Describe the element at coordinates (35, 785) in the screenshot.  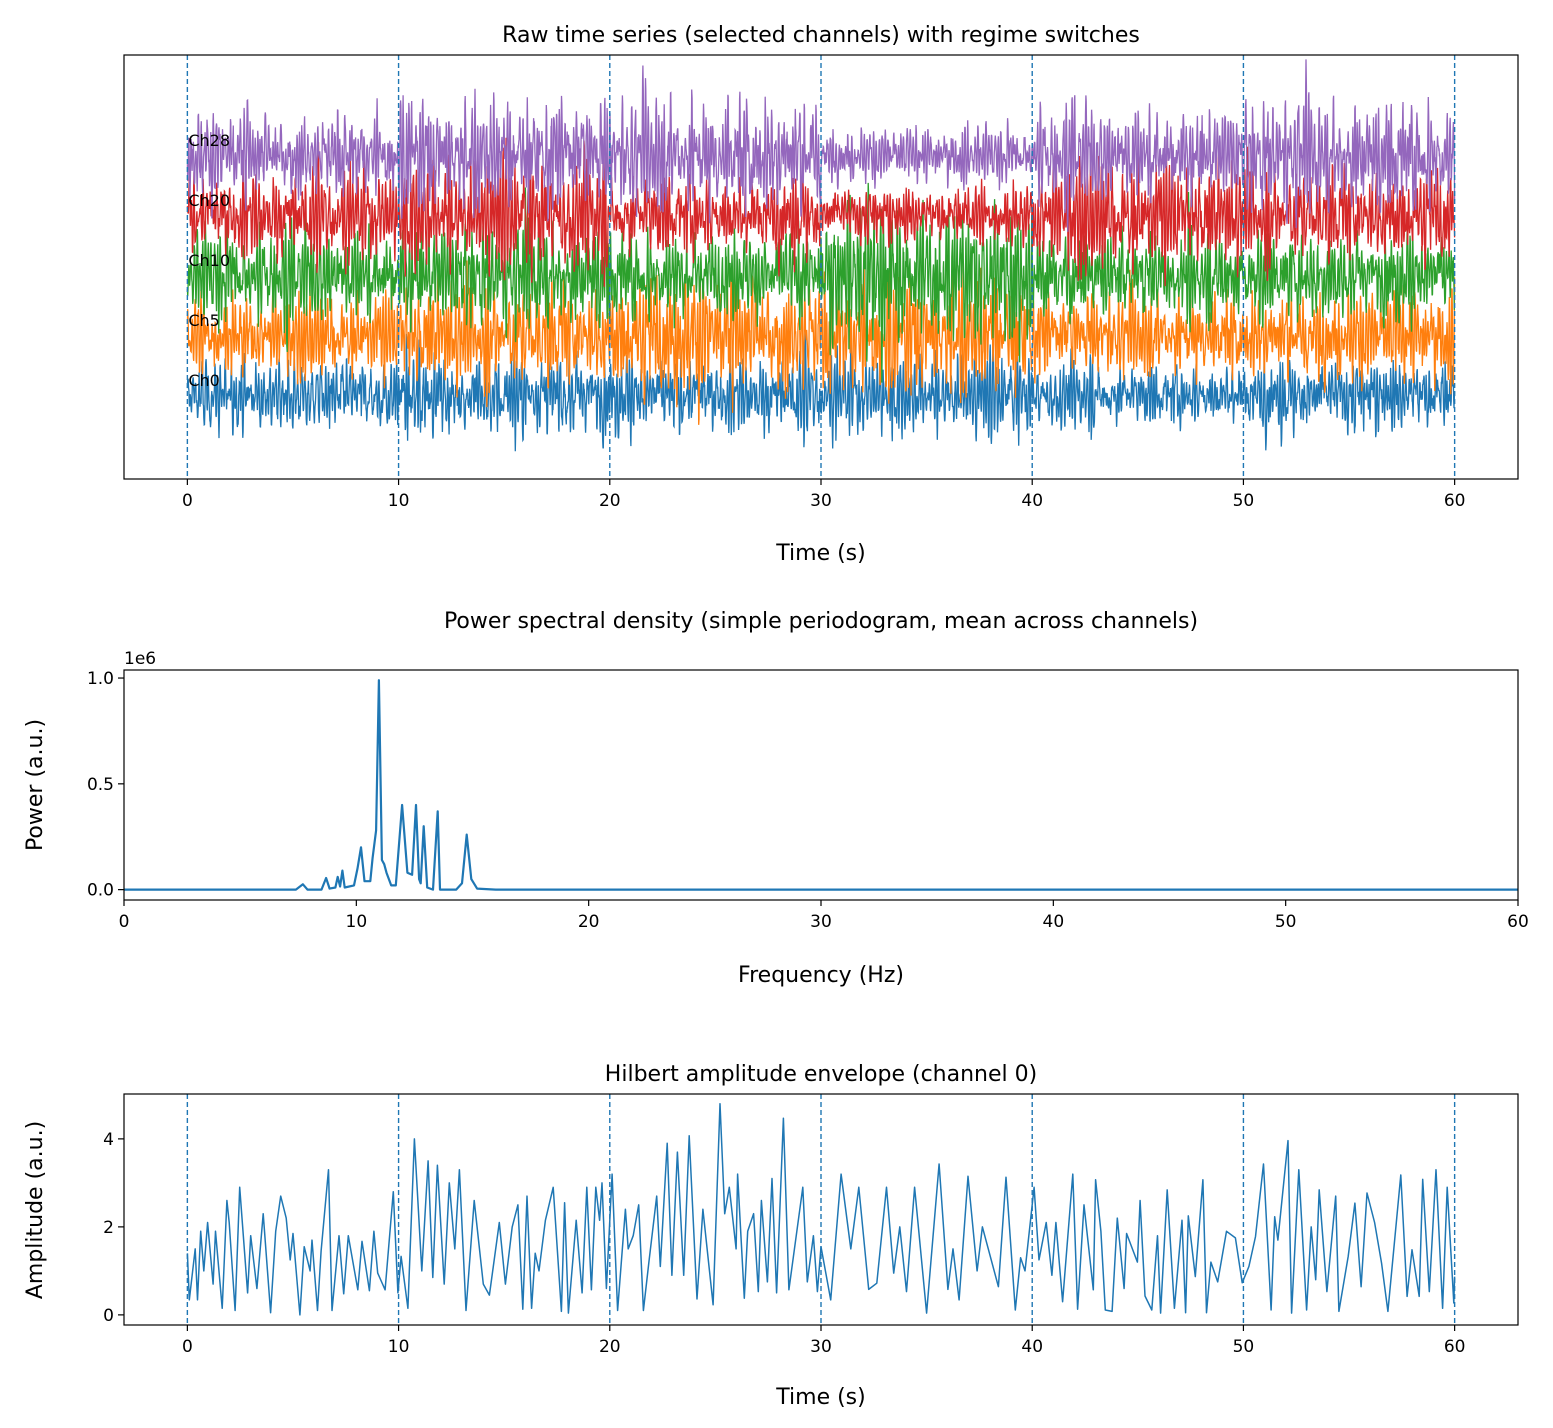
I see `psd-ylabel: Power (a.u.)` at that location.